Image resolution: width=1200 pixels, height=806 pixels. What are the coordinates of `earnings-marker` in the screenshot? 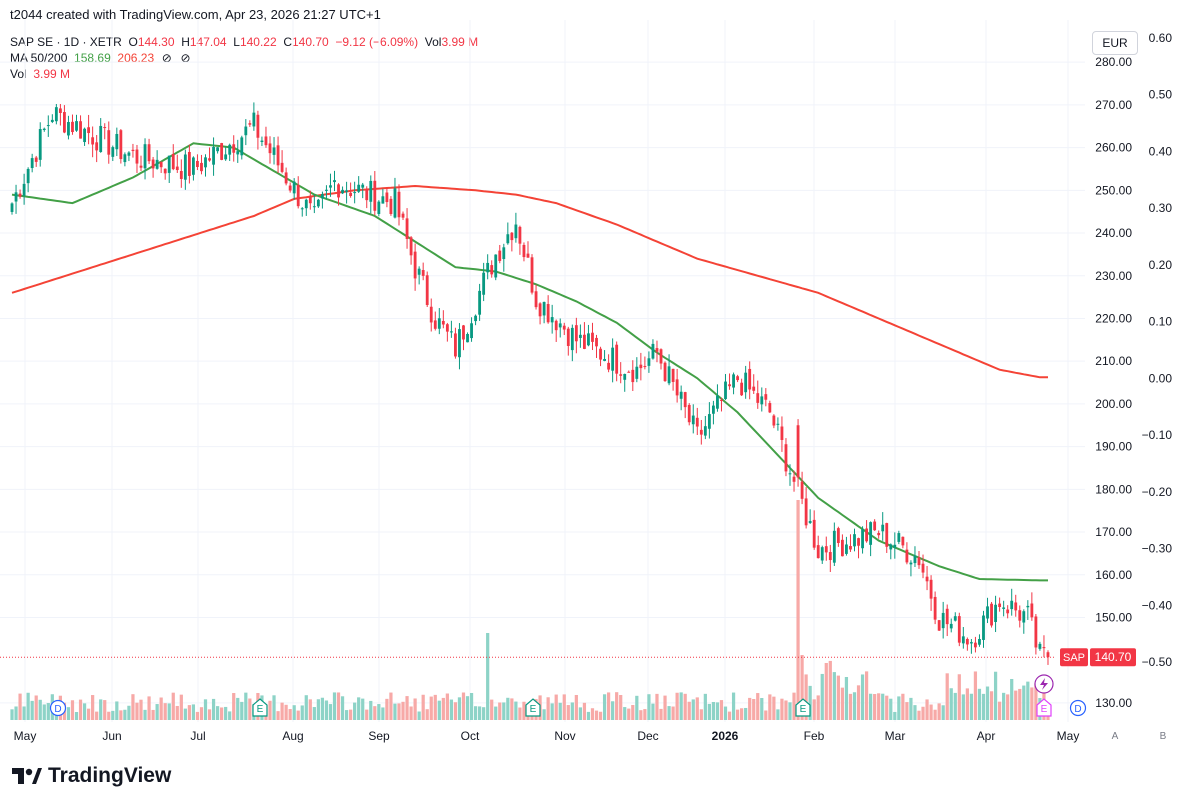 It's located at (1044, 707).